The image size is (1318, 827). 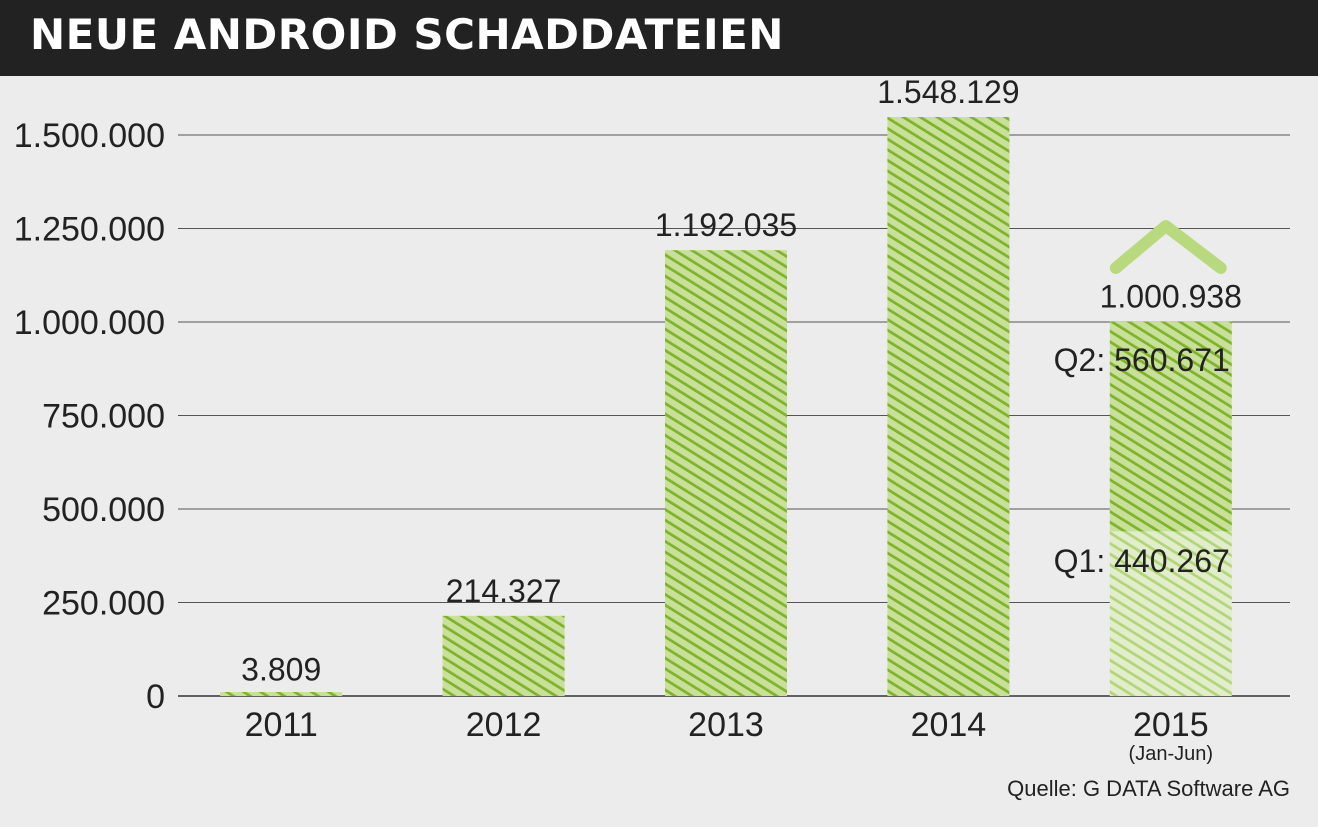 What do you see at coordinates (1142, 561) in the screenshot?
I see `q1-label: Q1: 440.267` at bounding box center [1142, 561].